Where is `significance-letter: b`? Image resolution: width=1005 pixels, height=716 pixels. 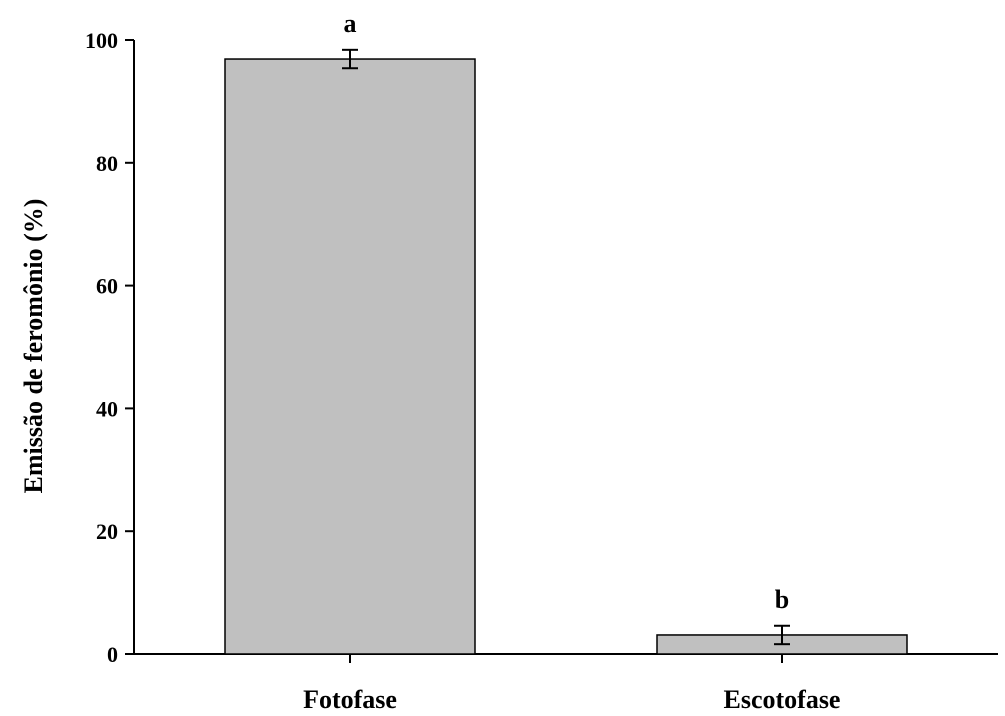
significance-letter: b is located at coordinates (782, 599).